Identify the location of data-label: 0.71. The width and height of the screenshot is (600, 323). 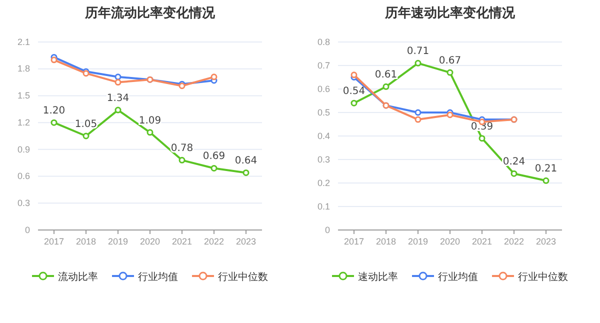
(418, 52).